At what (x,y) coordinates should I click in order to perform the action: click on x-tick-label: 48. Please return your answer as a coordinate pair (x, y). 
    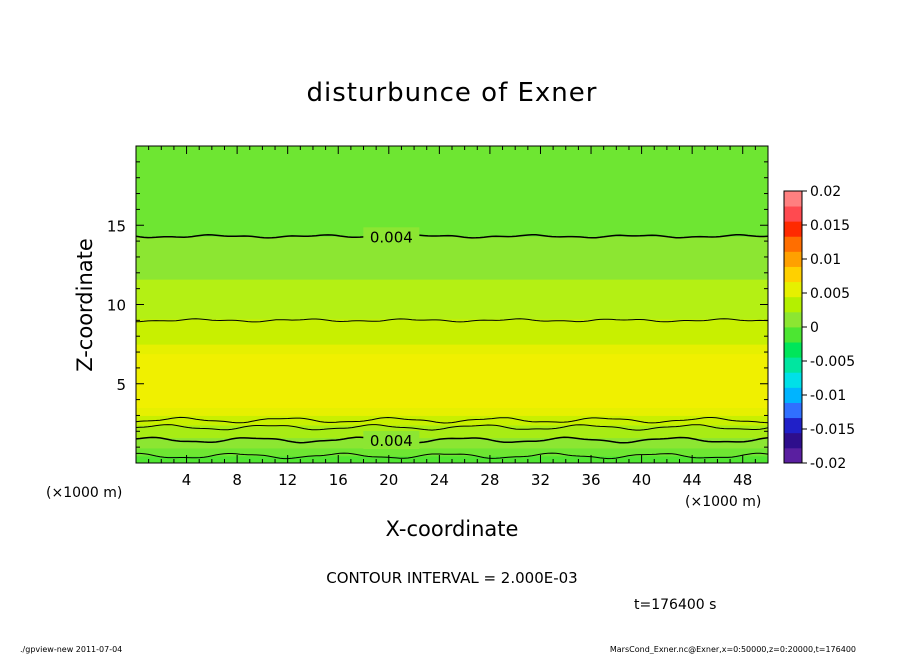
    Looking at the image, I should click on (742, 480).